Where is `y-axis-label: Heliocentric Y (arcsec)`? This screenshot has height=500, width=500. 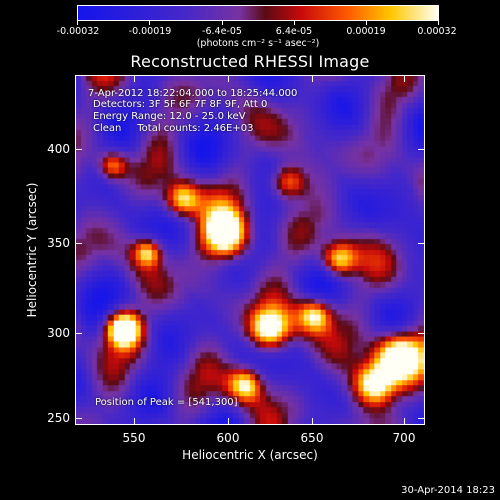 y-axis-label: Heliocentric Y (arcsec) is located at coordinates (32, 250).